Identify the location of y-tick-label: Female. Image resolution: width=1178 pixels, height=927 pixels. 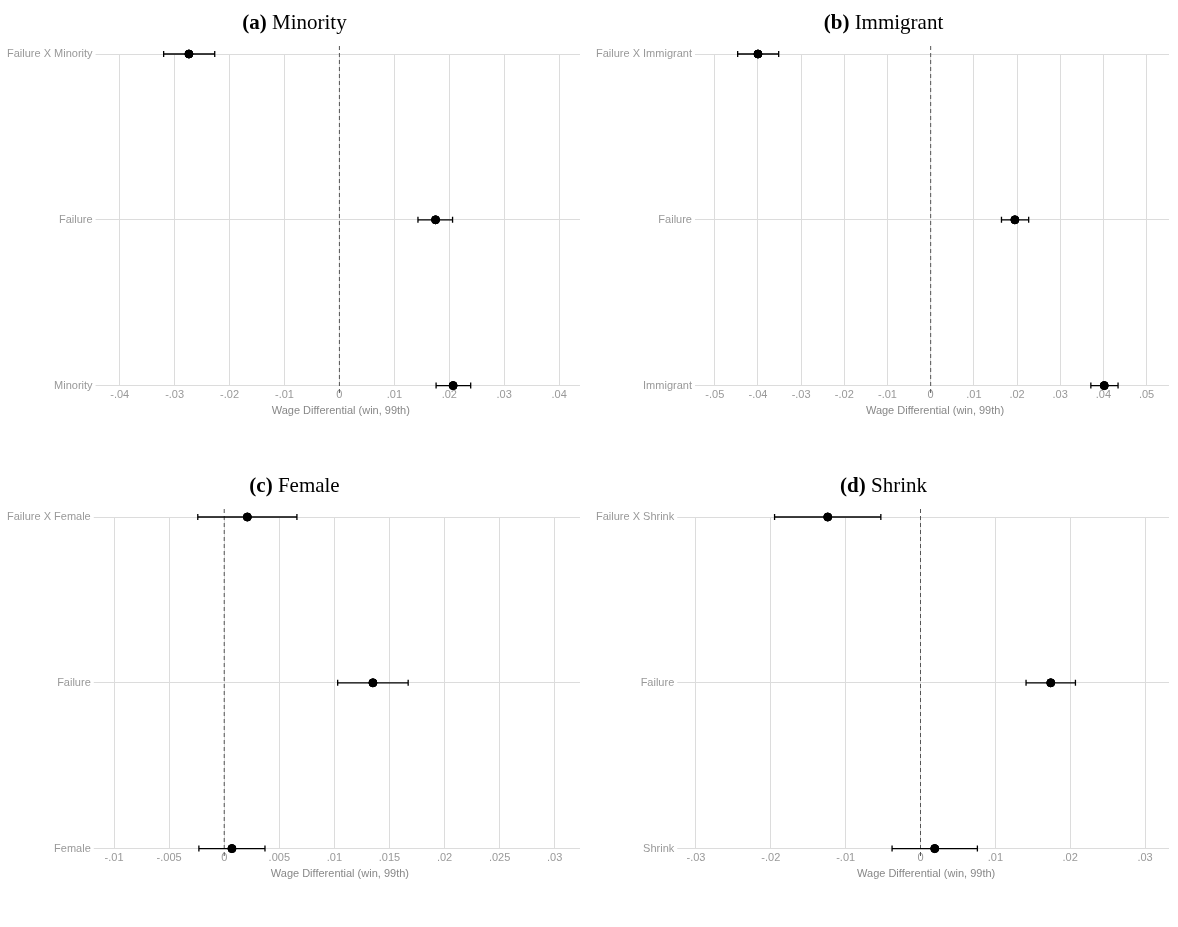
(72, 847).